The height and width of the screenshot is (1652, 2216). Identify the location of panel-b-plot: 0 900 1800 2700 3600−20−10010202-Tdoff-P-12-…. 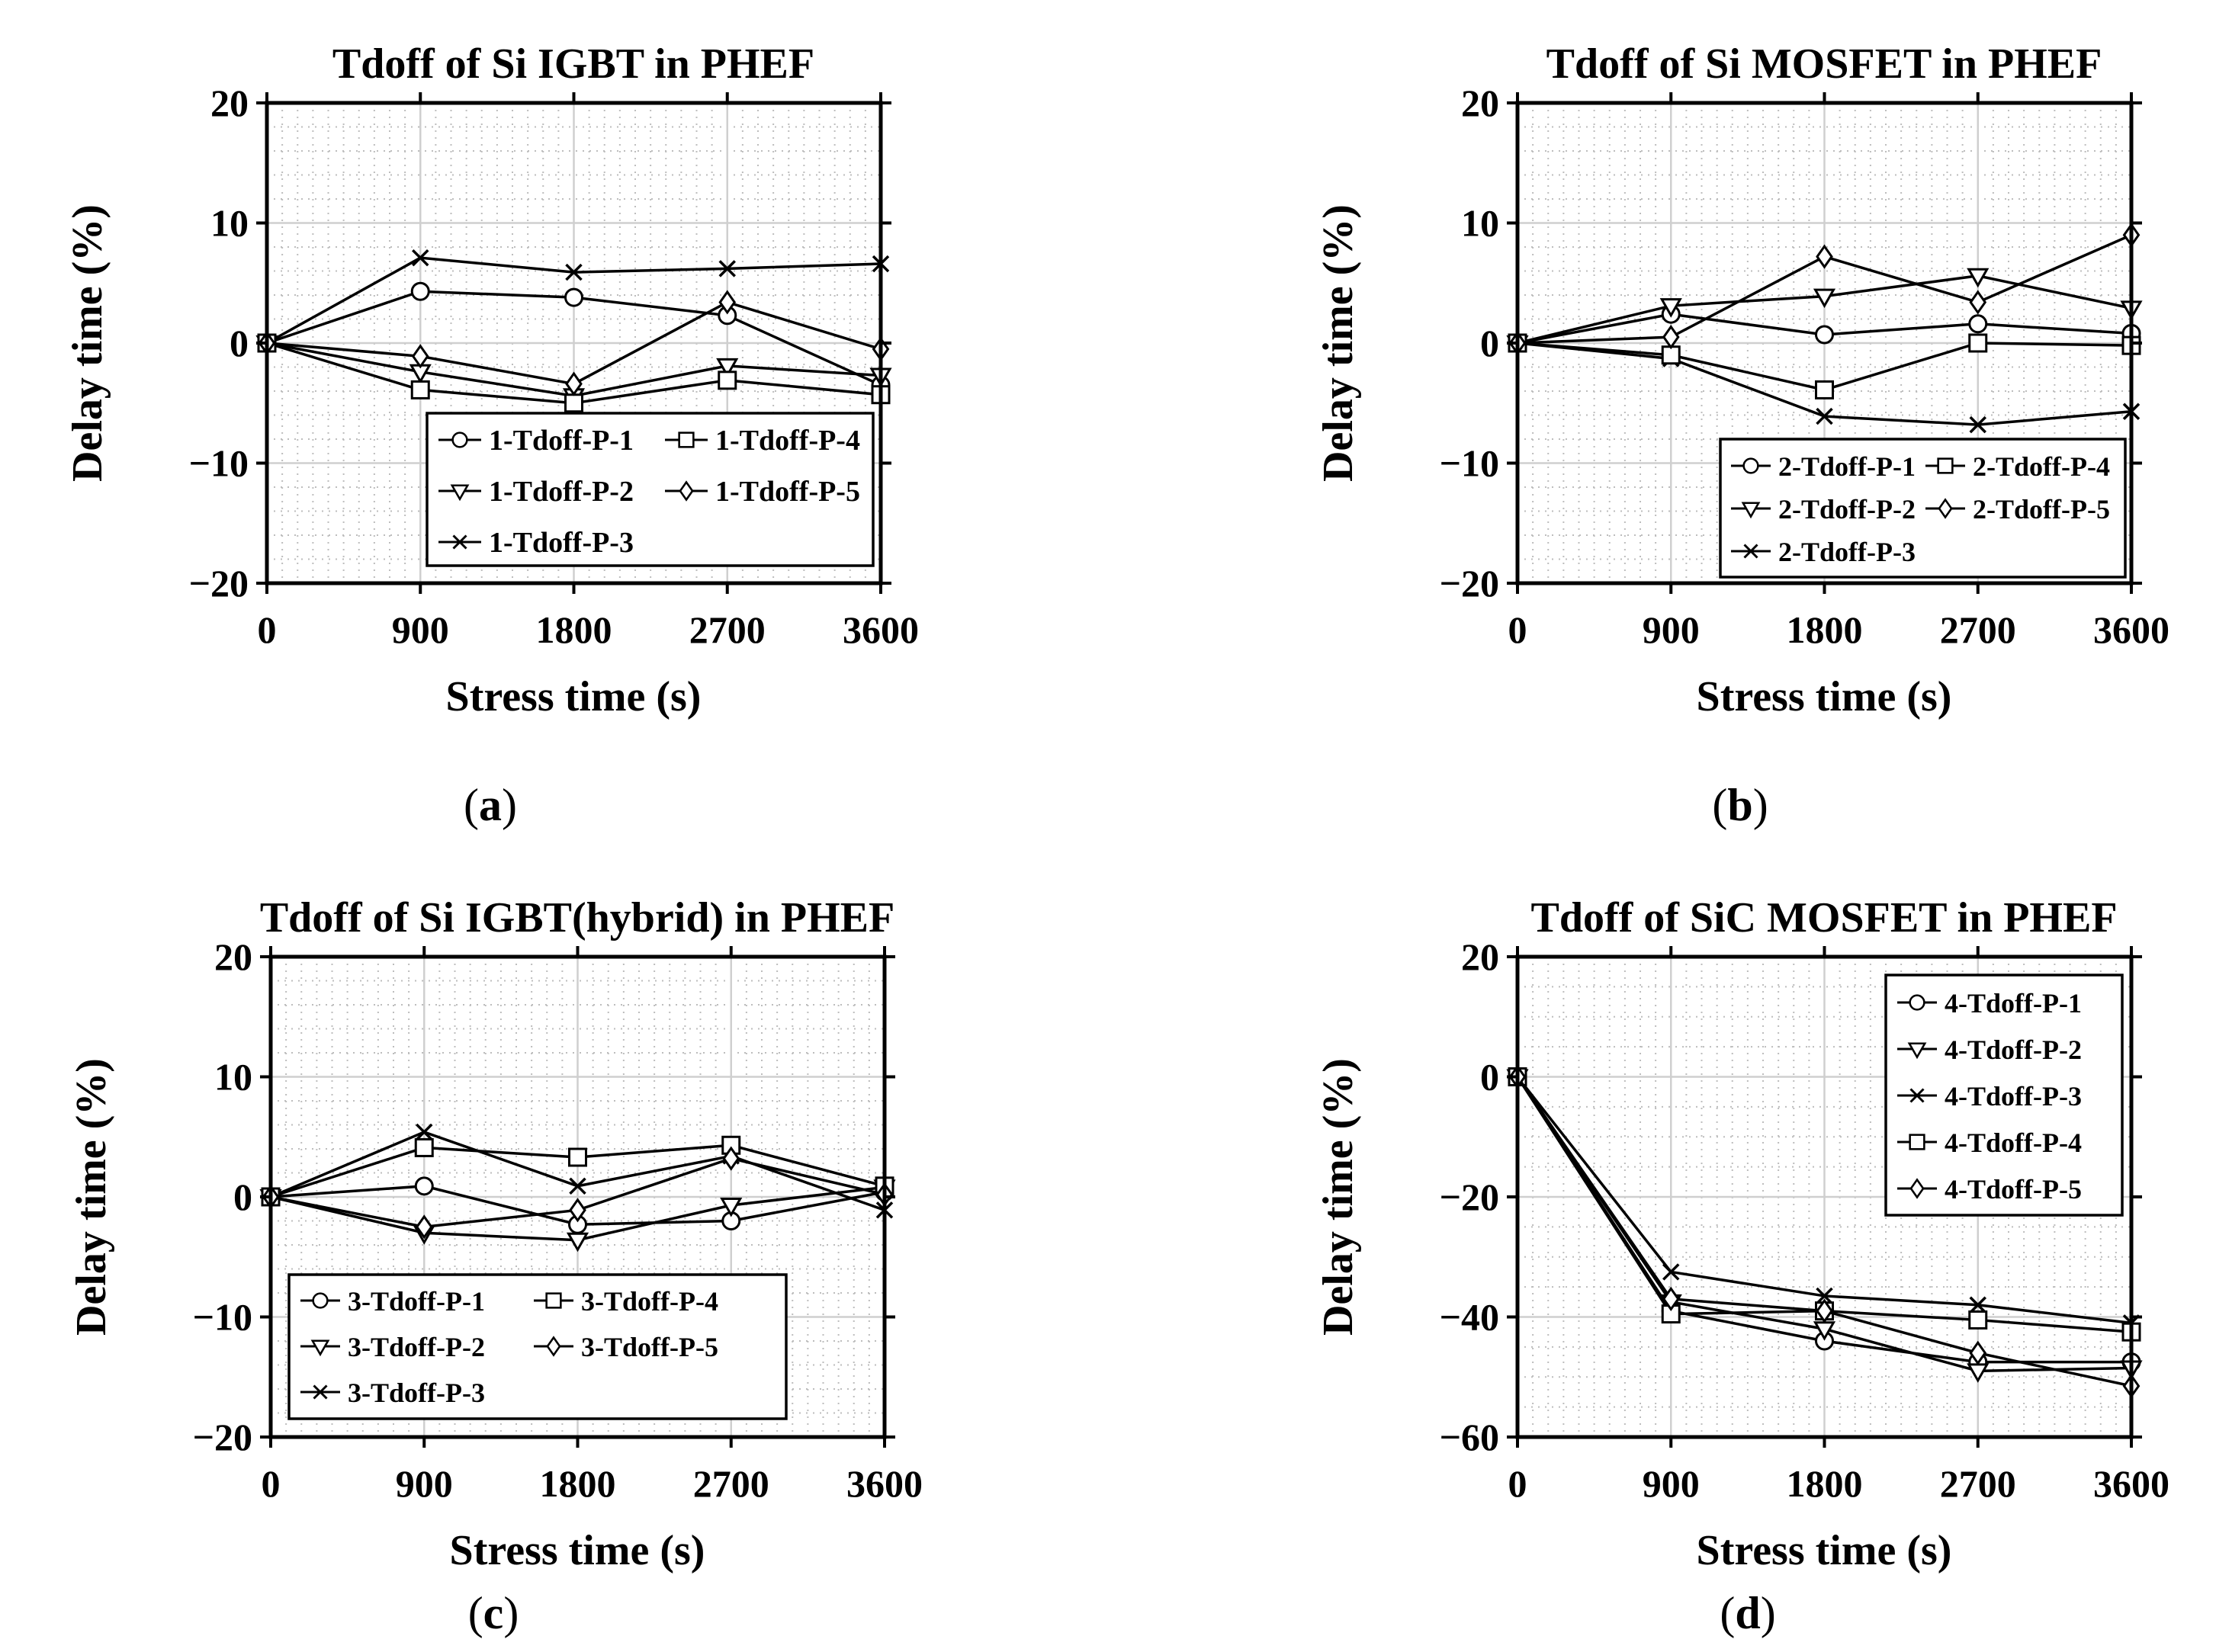
(1805, 366).